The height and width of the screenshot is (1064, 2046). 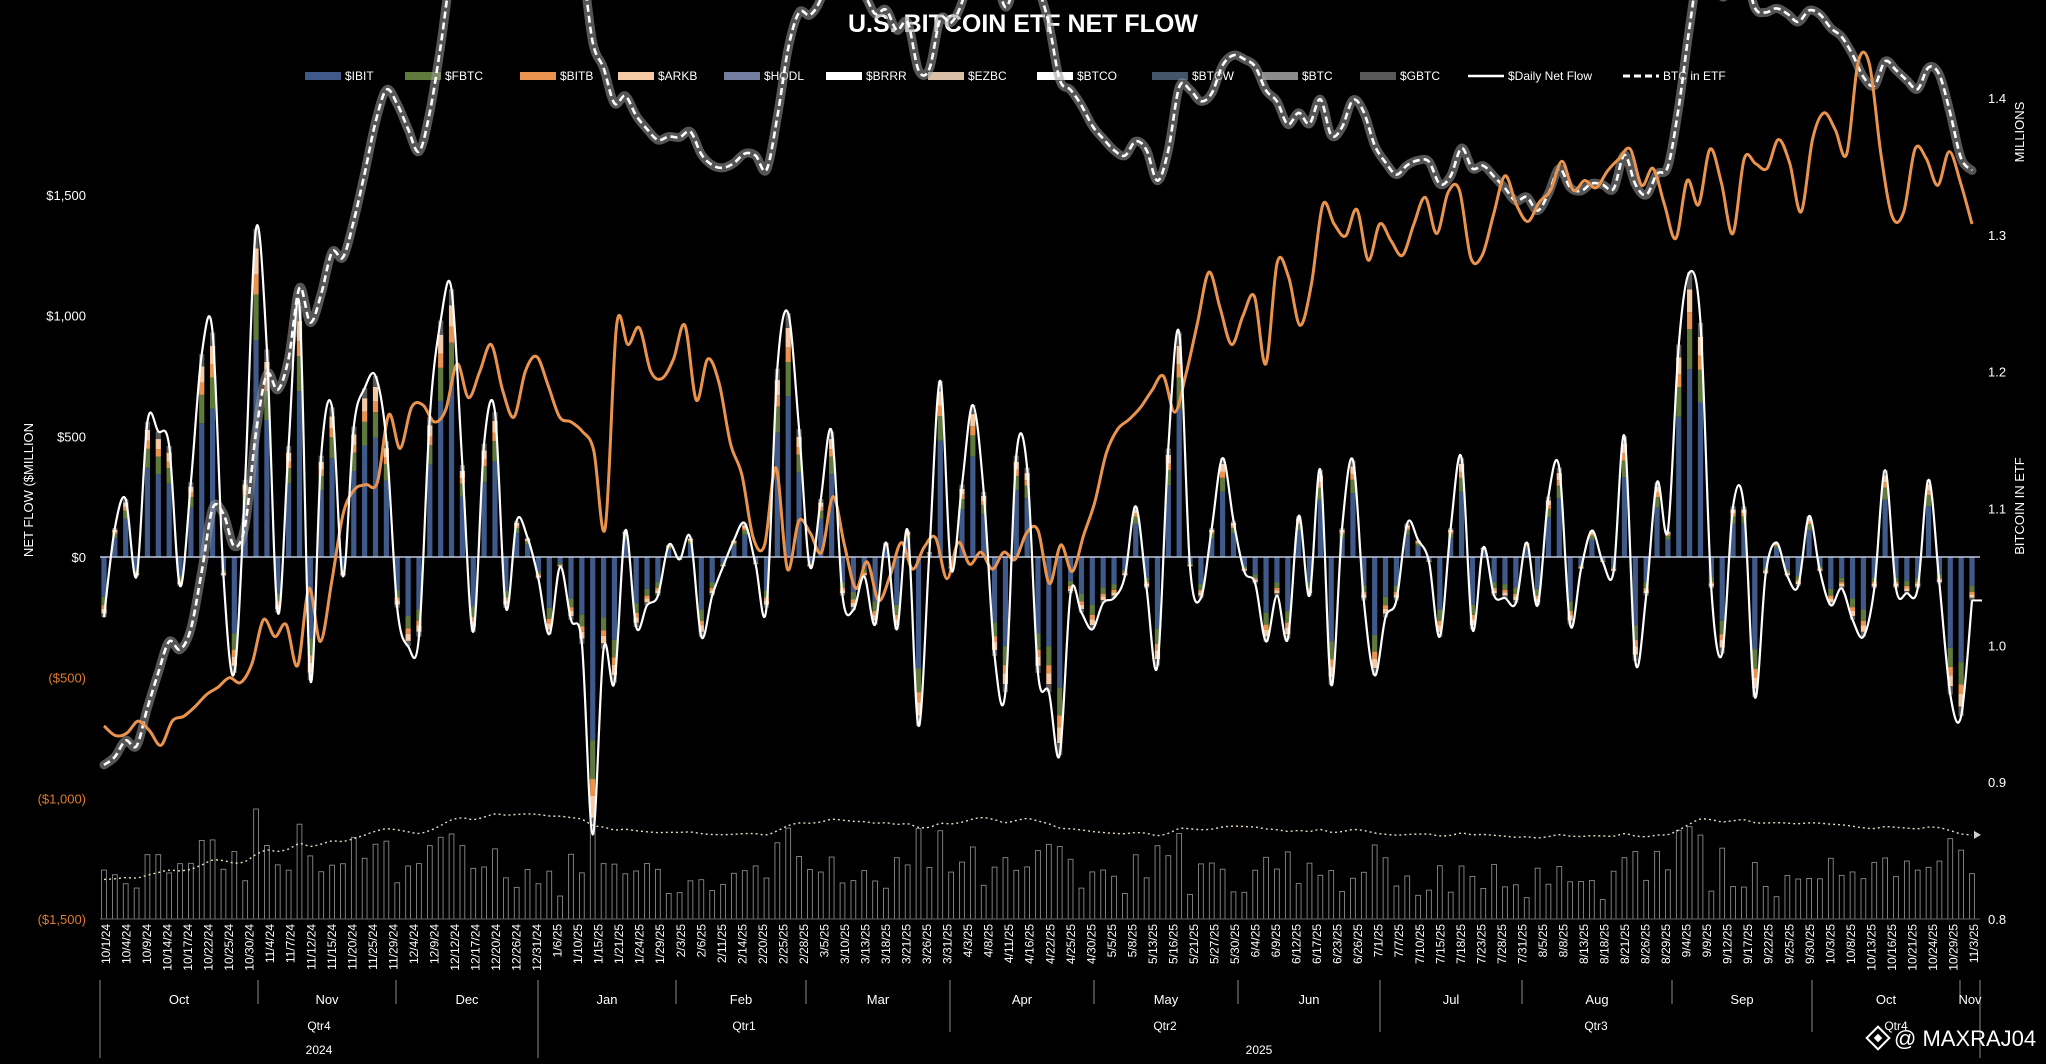 I want to click on x-tick-label: 12/9/24, so click(x=434, y=944).